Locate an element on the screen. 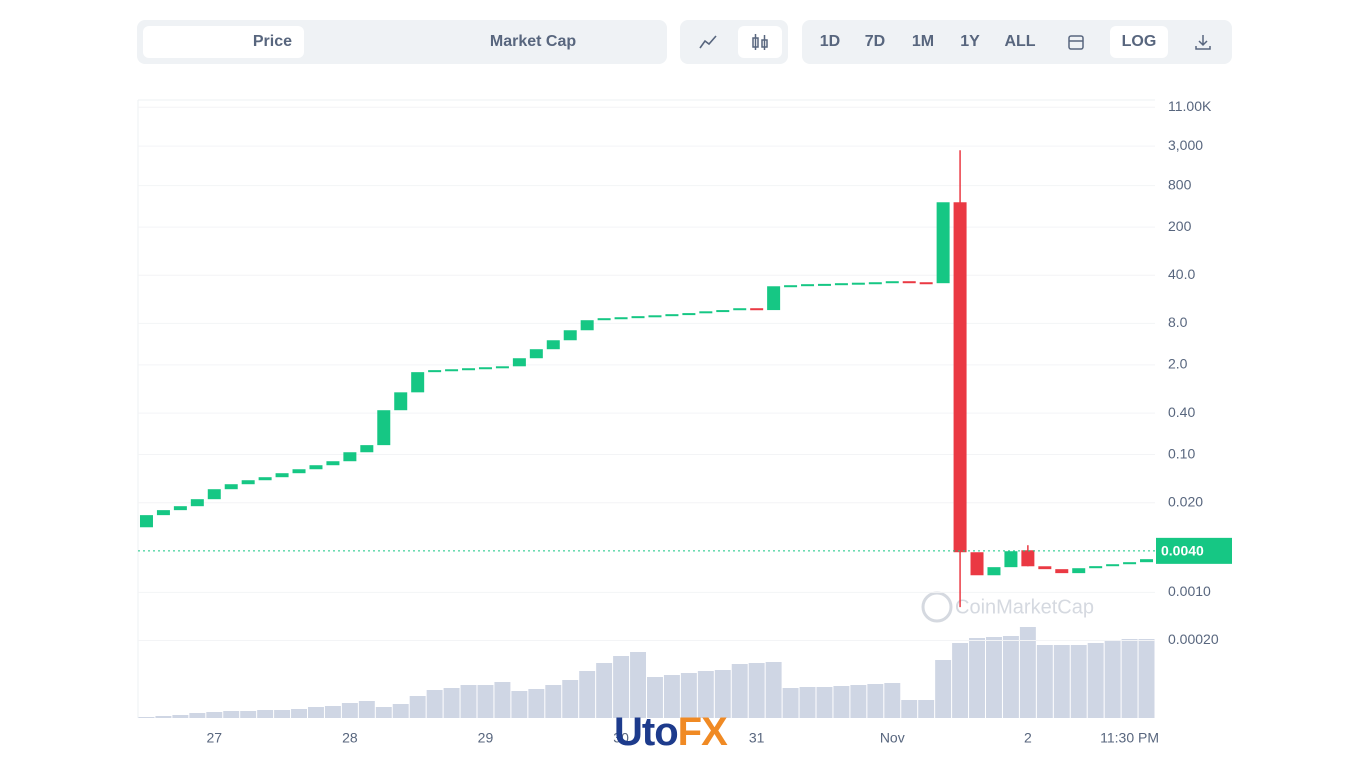  chart-type-group is located at coordinates (734, 42).